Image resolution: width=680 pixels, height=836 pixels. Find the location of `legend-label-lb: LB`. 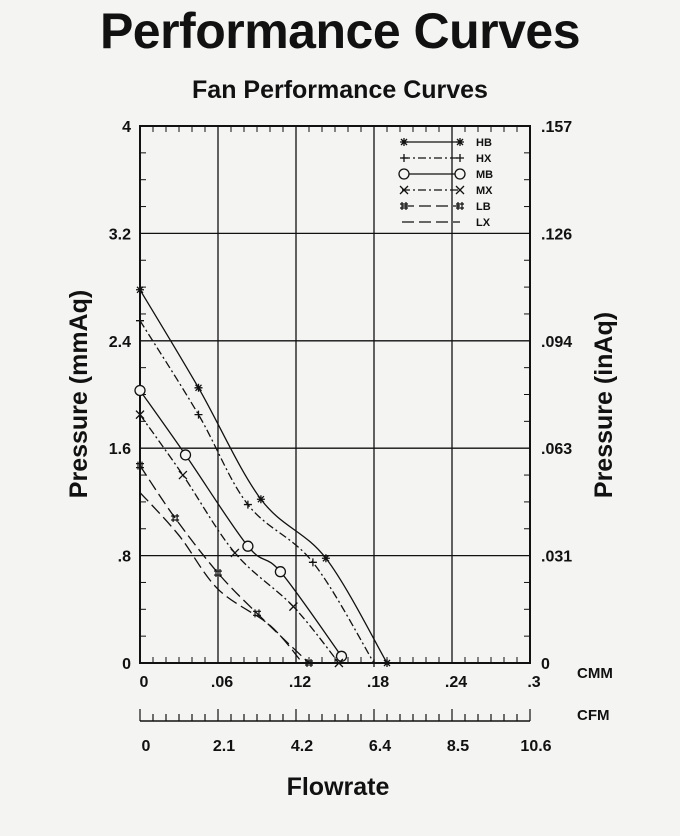

legend-label-lb: LB is located at coordinates (483, 207).